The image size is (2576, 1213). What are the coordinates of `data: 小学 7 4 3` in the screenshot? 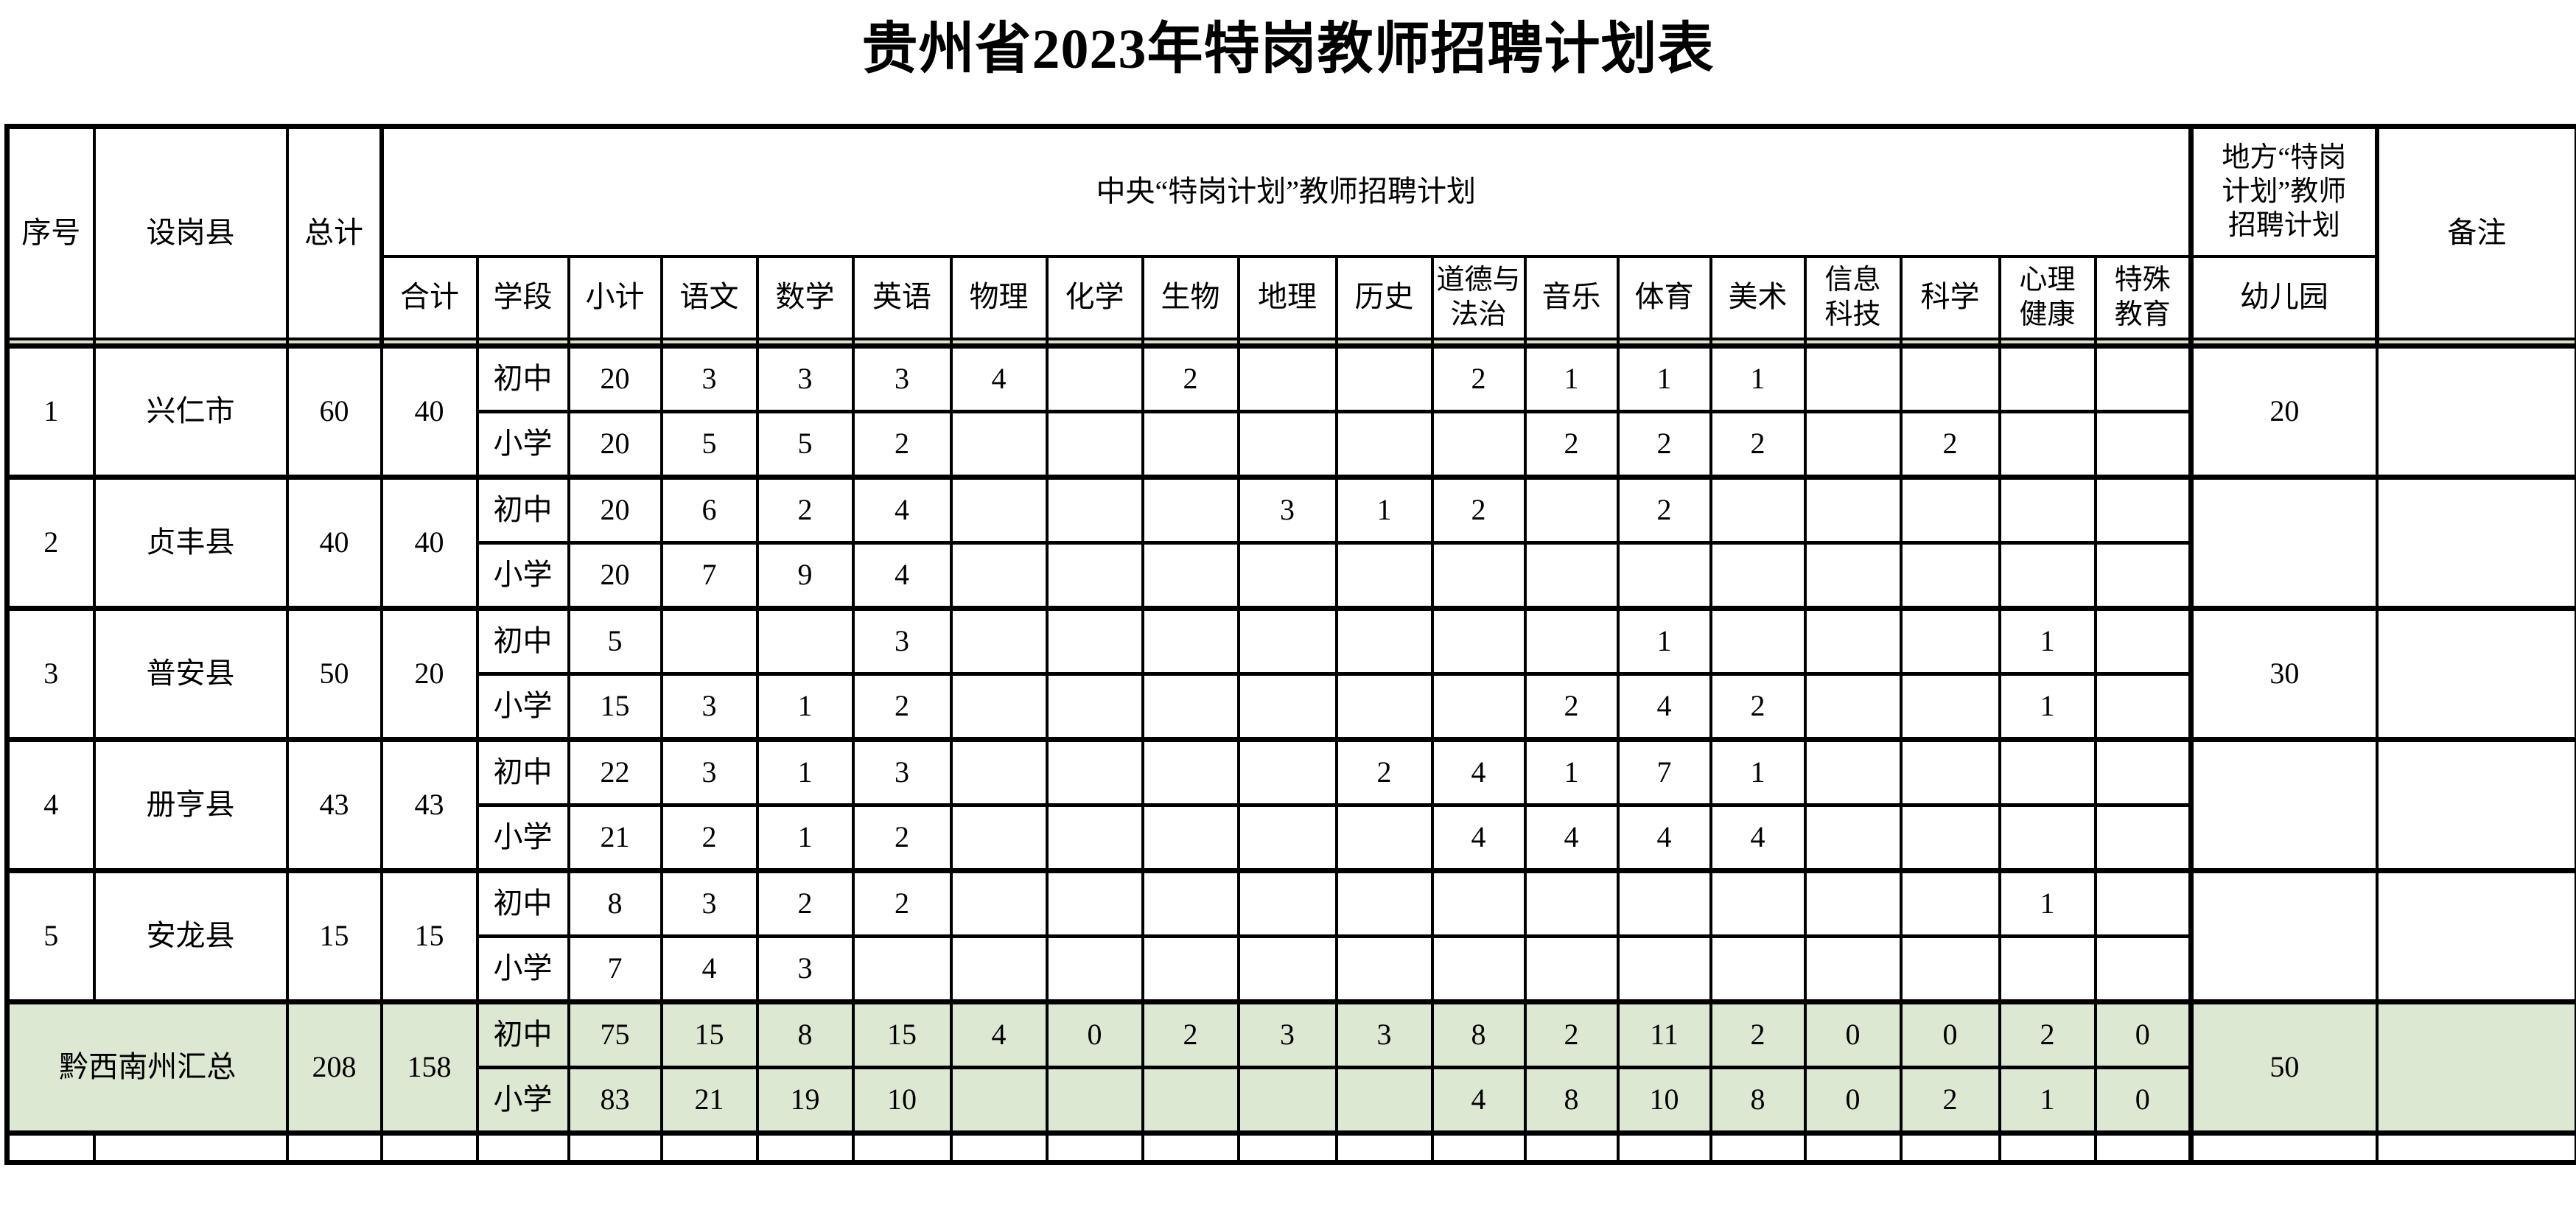 It's located at (1291, 969).